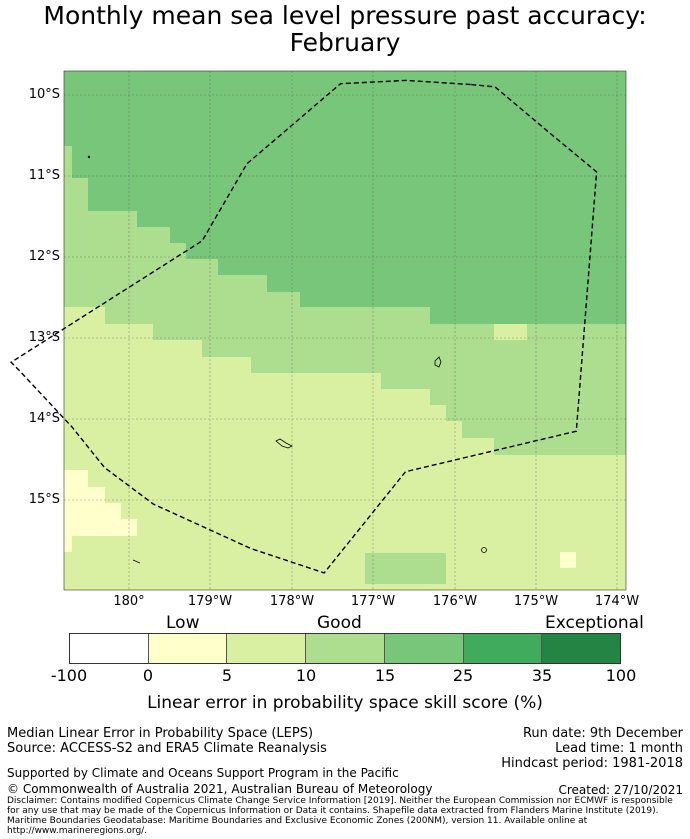  I want to click on hindcast-text: Hindcast period: 1981-2018, so click(592, 763).